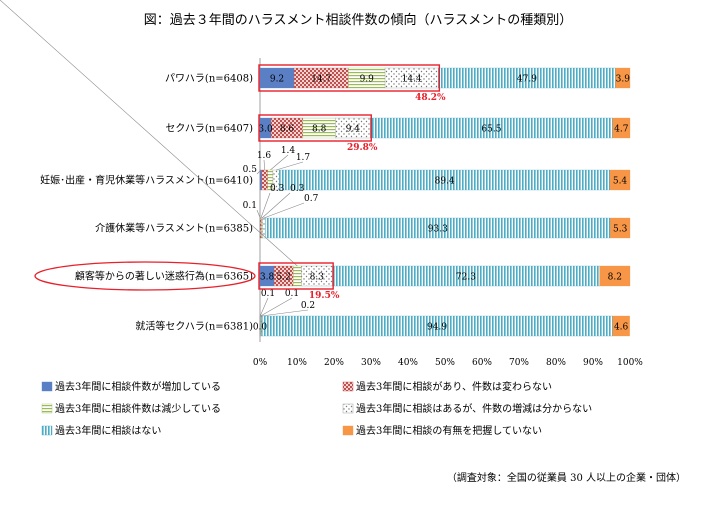 This screenshot has height=508, width=716. What do you see at coordinates (527, 80) in the screenshot?
I see `value-label: 47.9` at bounding box center [527, 80].